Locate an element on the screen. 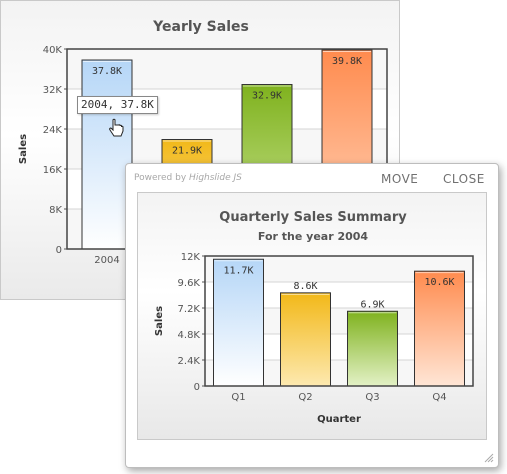  data-label: 39.8K is located at coordinates (347, 61).